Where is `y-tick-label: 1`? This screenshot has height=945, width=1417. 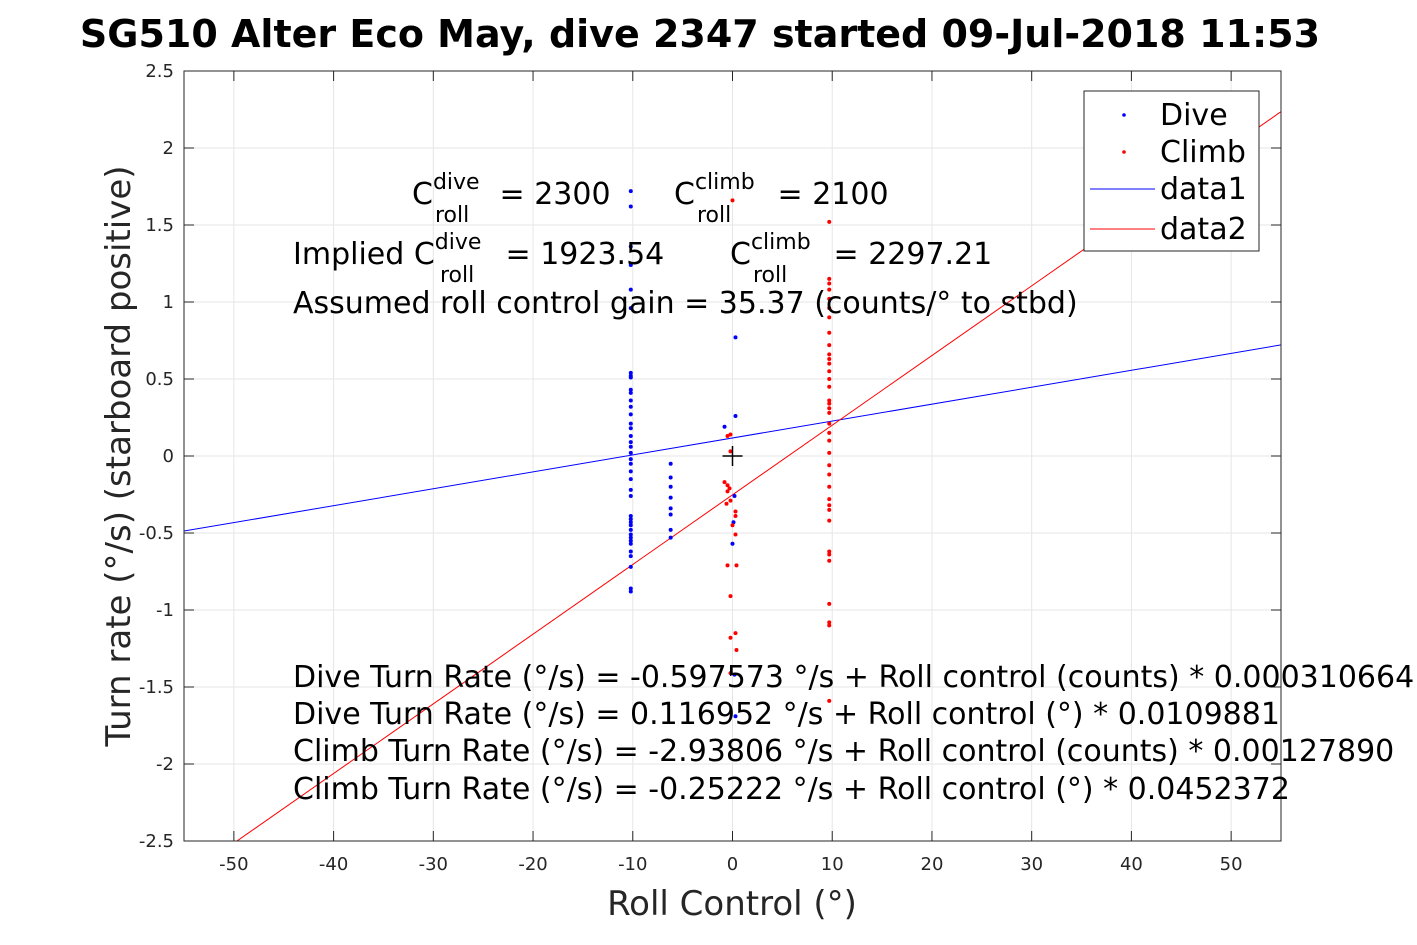
y-tick-label: 1 is located at coordinates (168, 302).